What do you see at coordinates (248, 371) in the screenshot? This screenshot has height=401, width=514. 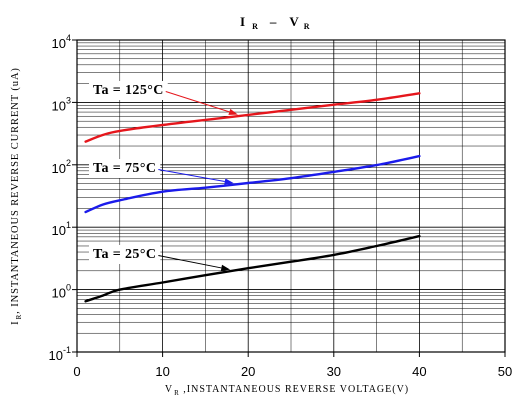 I see `x-tick-label: 20` at bounding box center [248, 371].